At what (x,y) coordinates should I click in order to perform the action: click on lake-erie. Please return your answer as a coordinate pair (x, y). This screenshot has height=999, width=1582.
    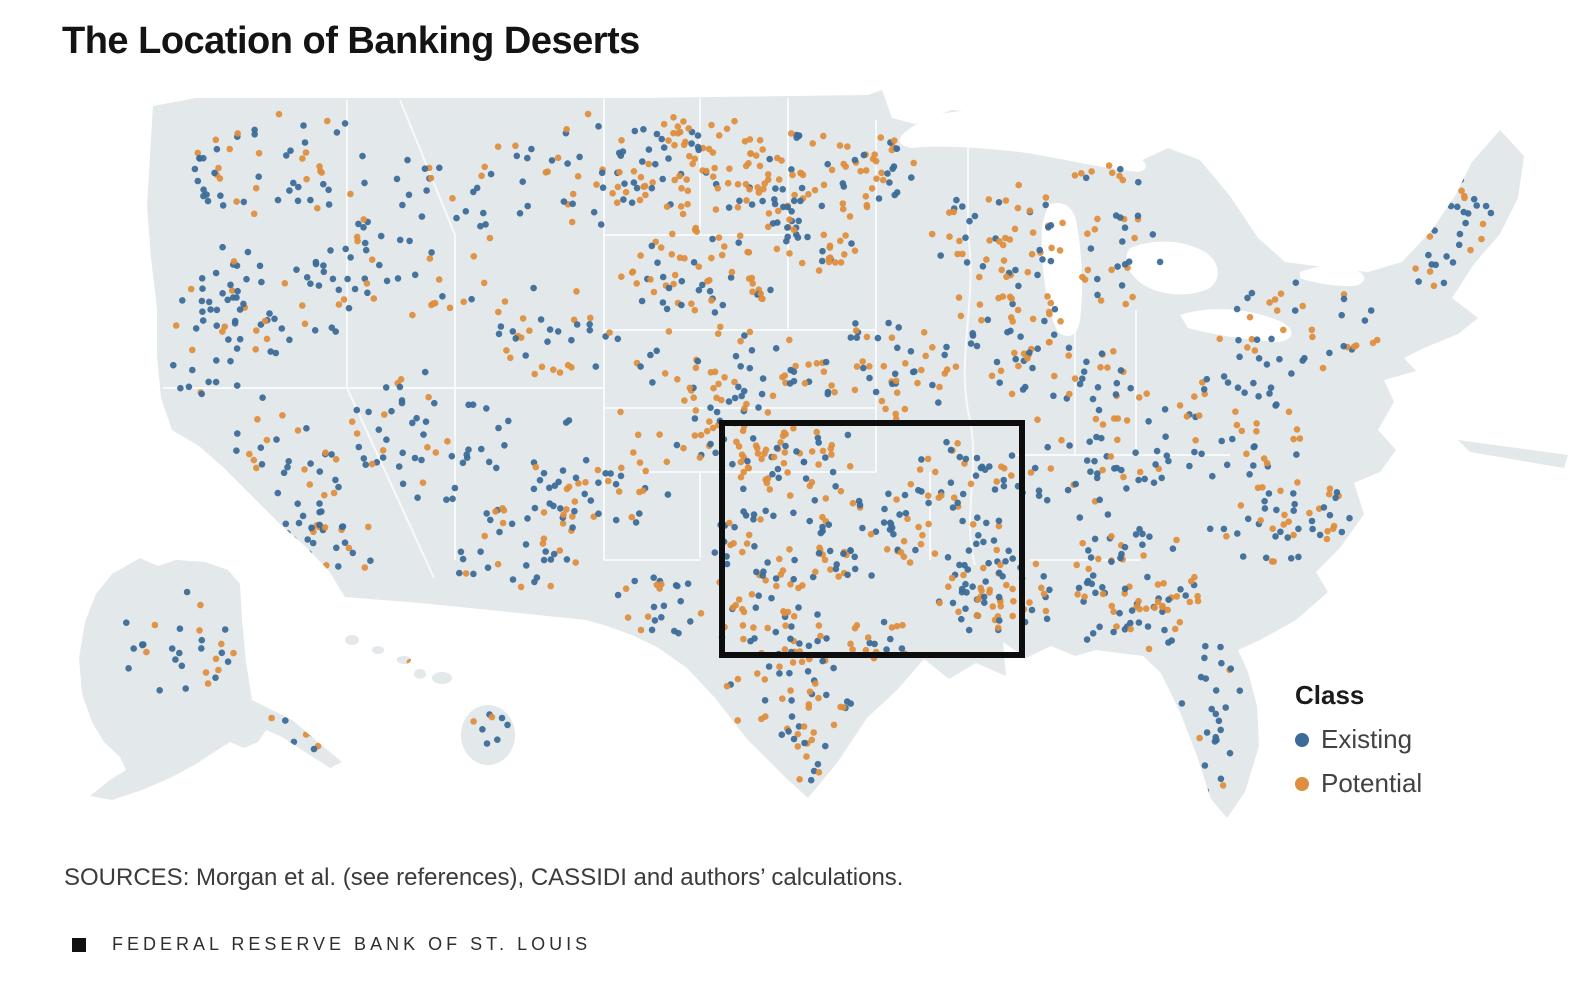
    Looking at the image, I should click on (1236, 325).